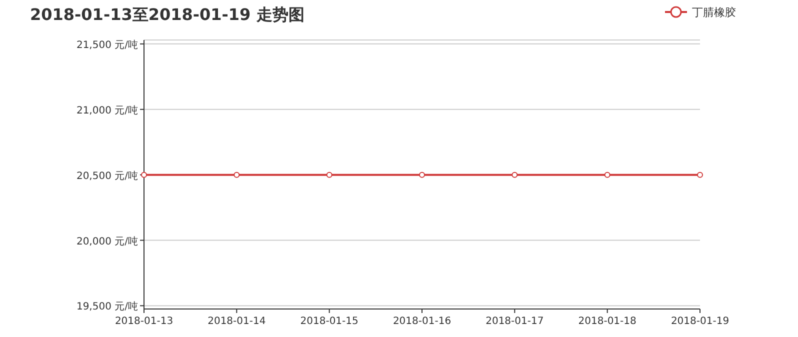 This screenshot has height=337, width=798. I want to click on y-tick-label: 21,500 元/吨, so click(107, 44).